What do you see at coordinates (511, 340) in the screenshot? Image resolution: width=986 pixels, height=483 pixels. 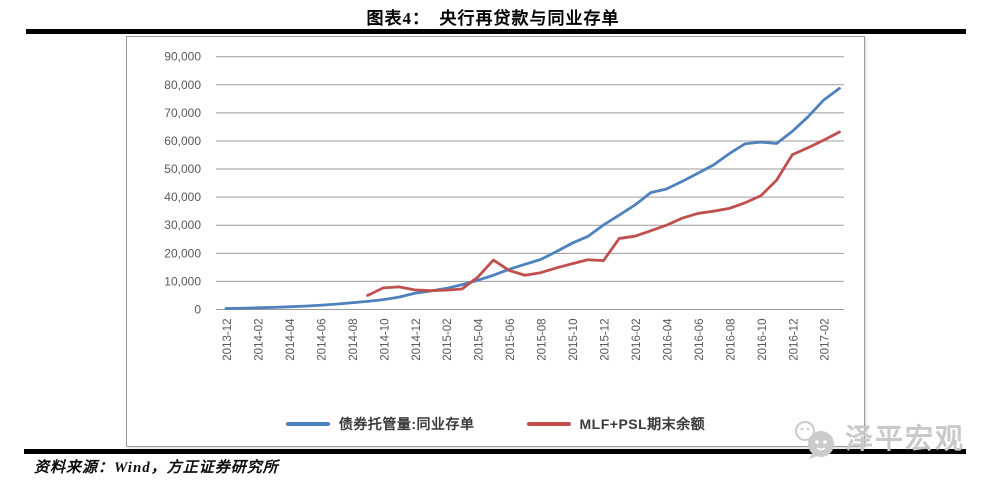 I see `x-tick-label: 2015-06` at bounding box center [511, 340].